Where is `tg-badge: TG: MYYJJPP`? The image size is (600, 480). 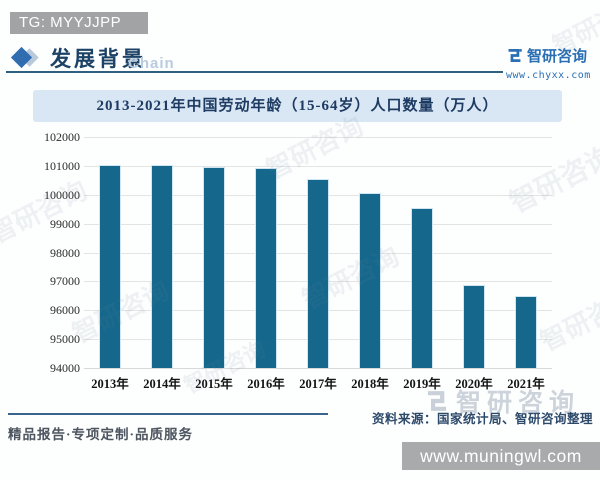
tg-badge: TG: MYYJJPP is located at coordinates (79, 23).